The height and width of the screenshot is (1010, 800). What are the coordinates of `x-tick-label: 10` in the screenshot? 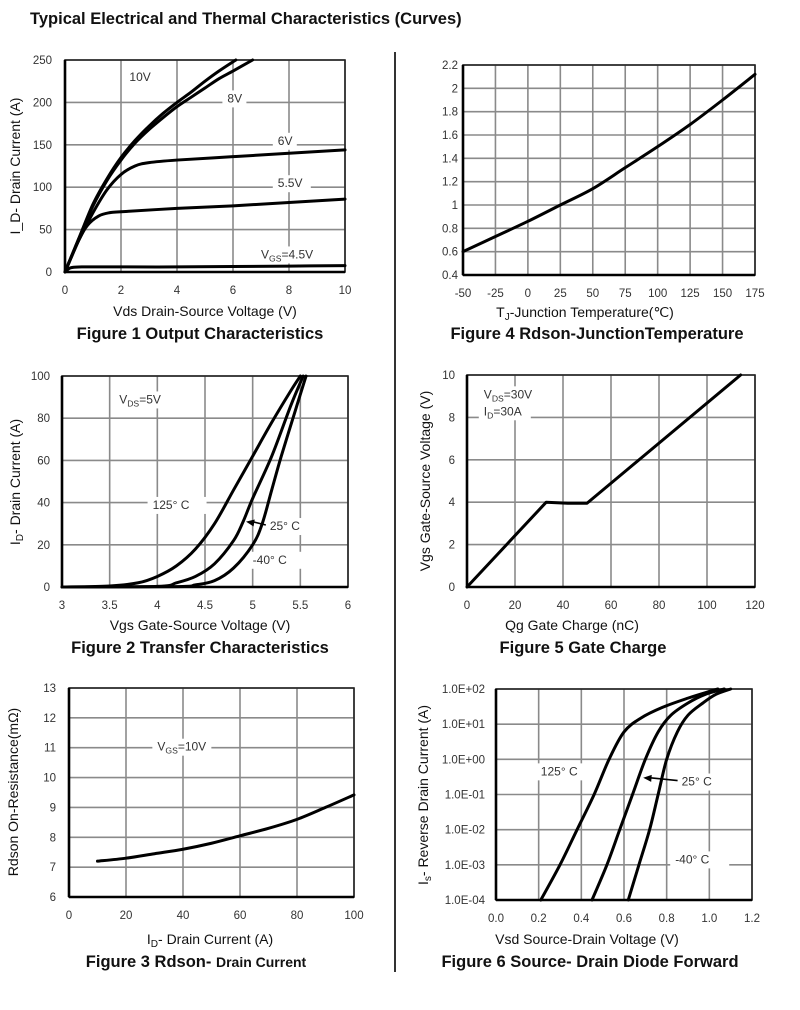 It's located at (345, 291).